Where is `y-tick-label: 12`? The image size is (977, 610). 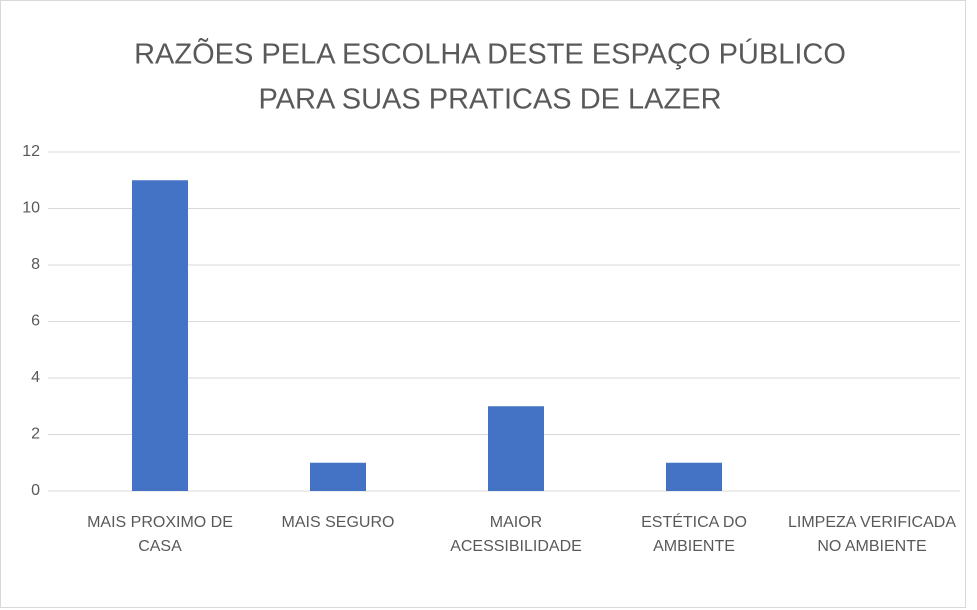
y-tick-label: 12 is located at coordinates (31, 151).